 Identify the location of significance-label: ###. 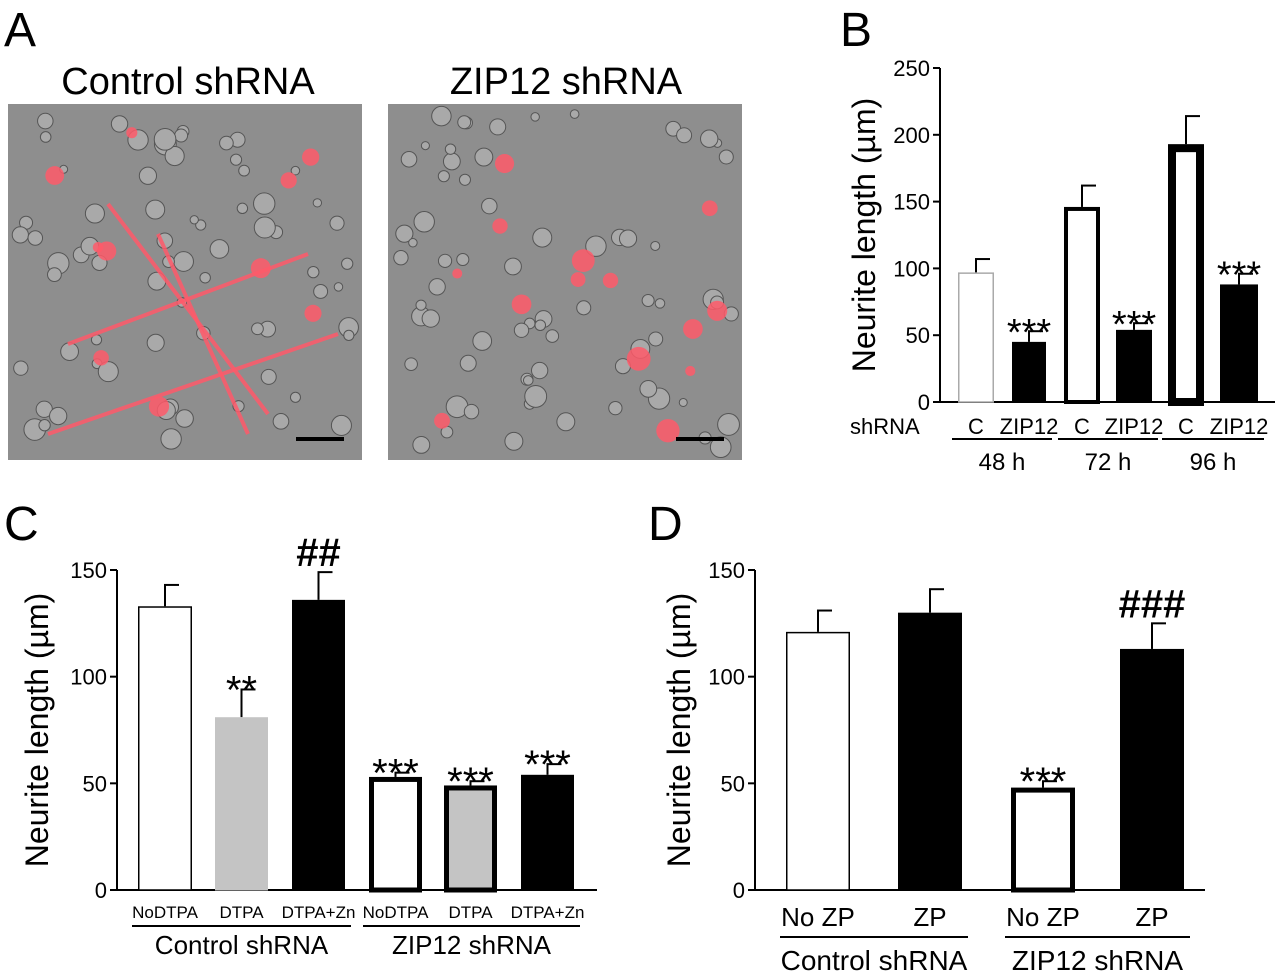
(1152, 604).